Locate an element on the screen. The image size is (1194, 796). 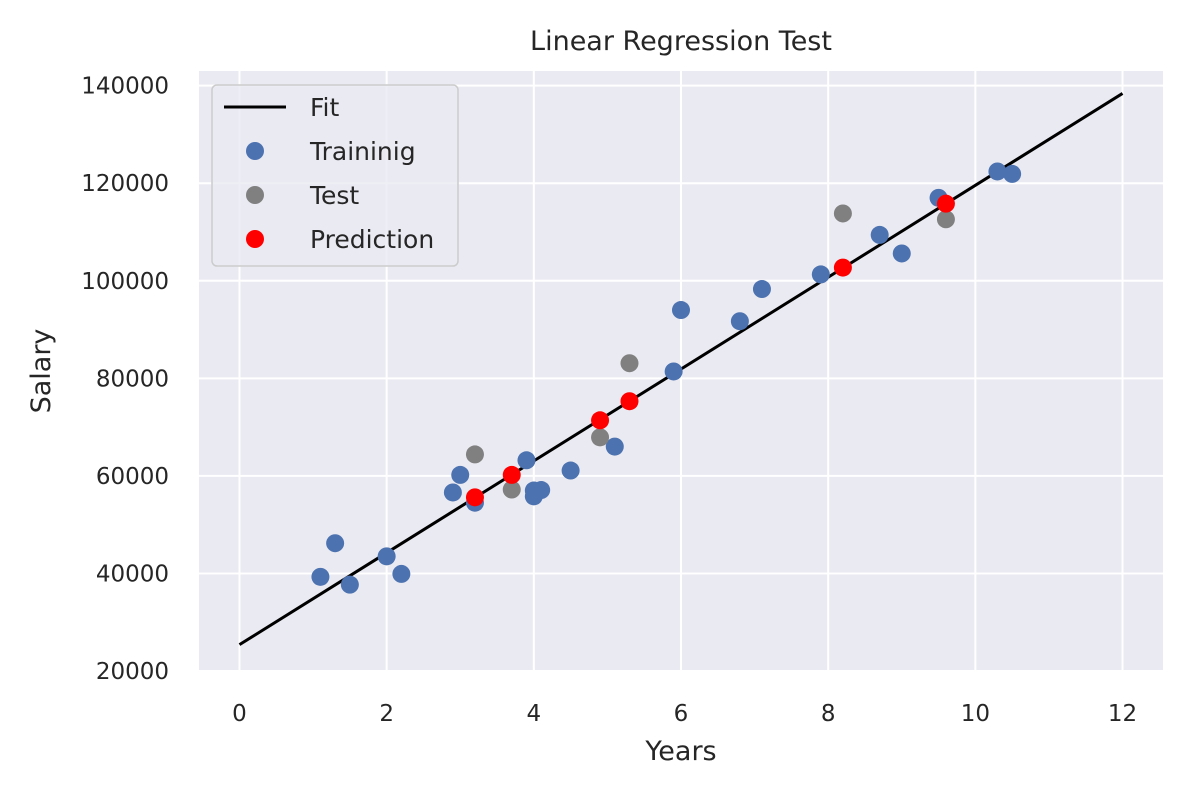
y-tick-label: 100000 is located at coordinates (125, 282).